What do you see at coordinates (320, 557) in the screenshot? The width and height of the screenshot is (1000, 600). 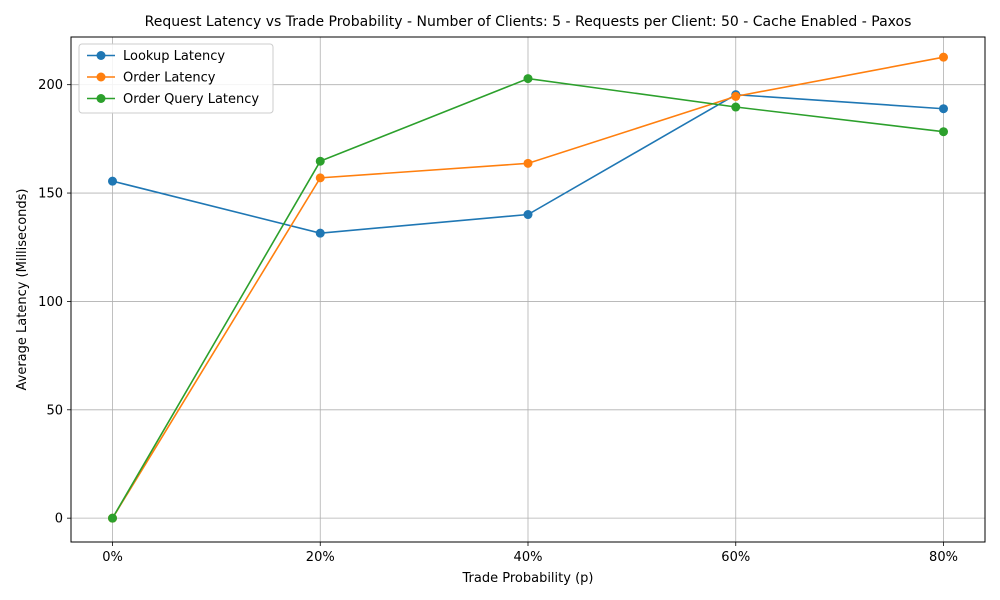 I see `x-tick-label: 20%` at bounding box center [320, 557].